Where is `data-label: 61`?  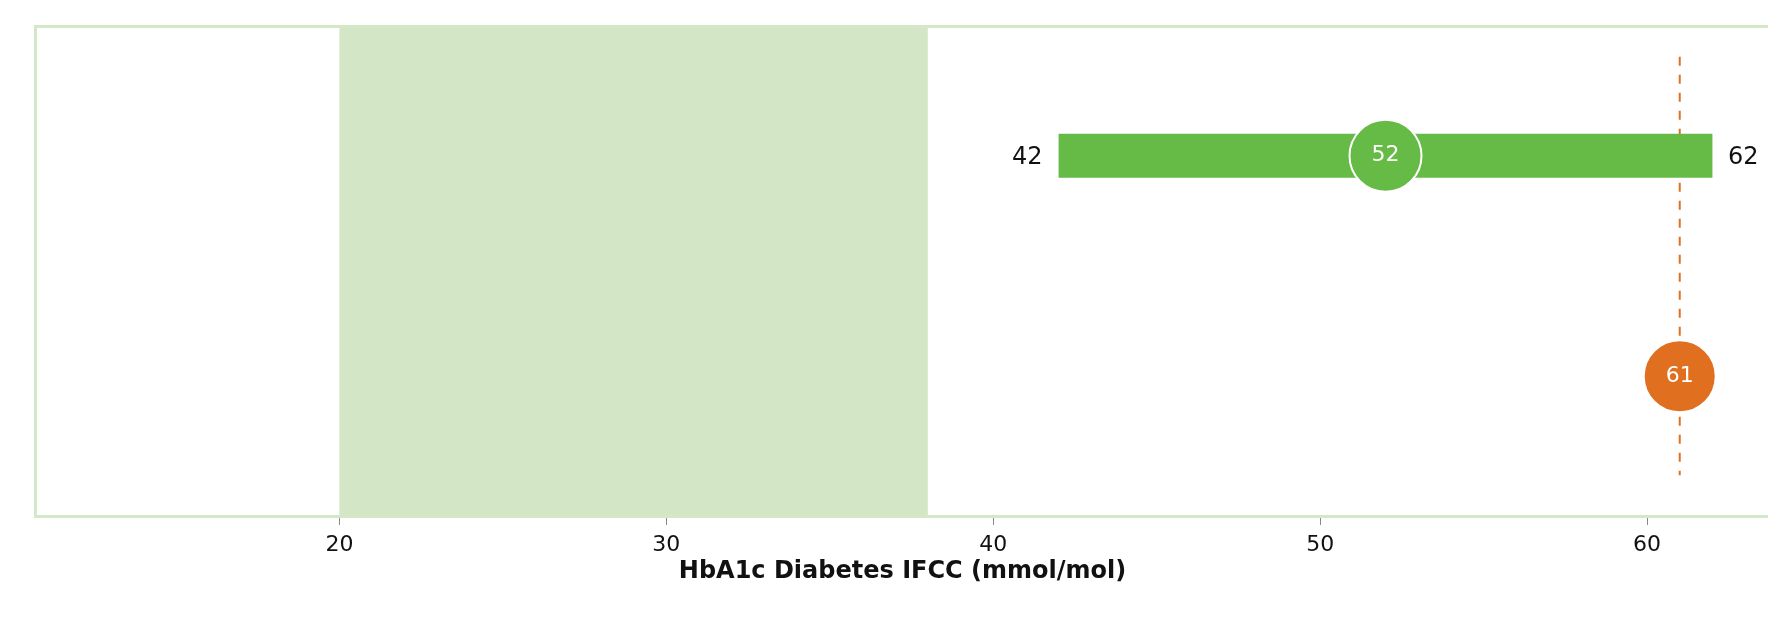
data-label: 61 is located at coordinates (1679, 374).